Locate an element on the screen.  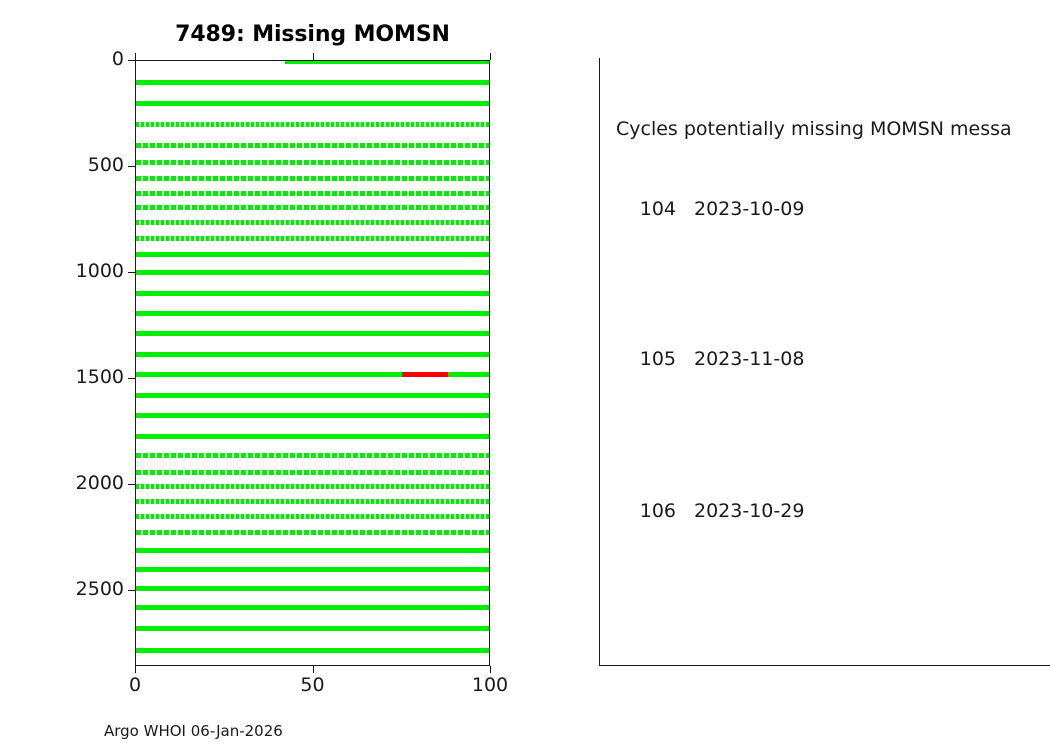
missing-cycle-number: 105 is located at coordinates (657, 359).